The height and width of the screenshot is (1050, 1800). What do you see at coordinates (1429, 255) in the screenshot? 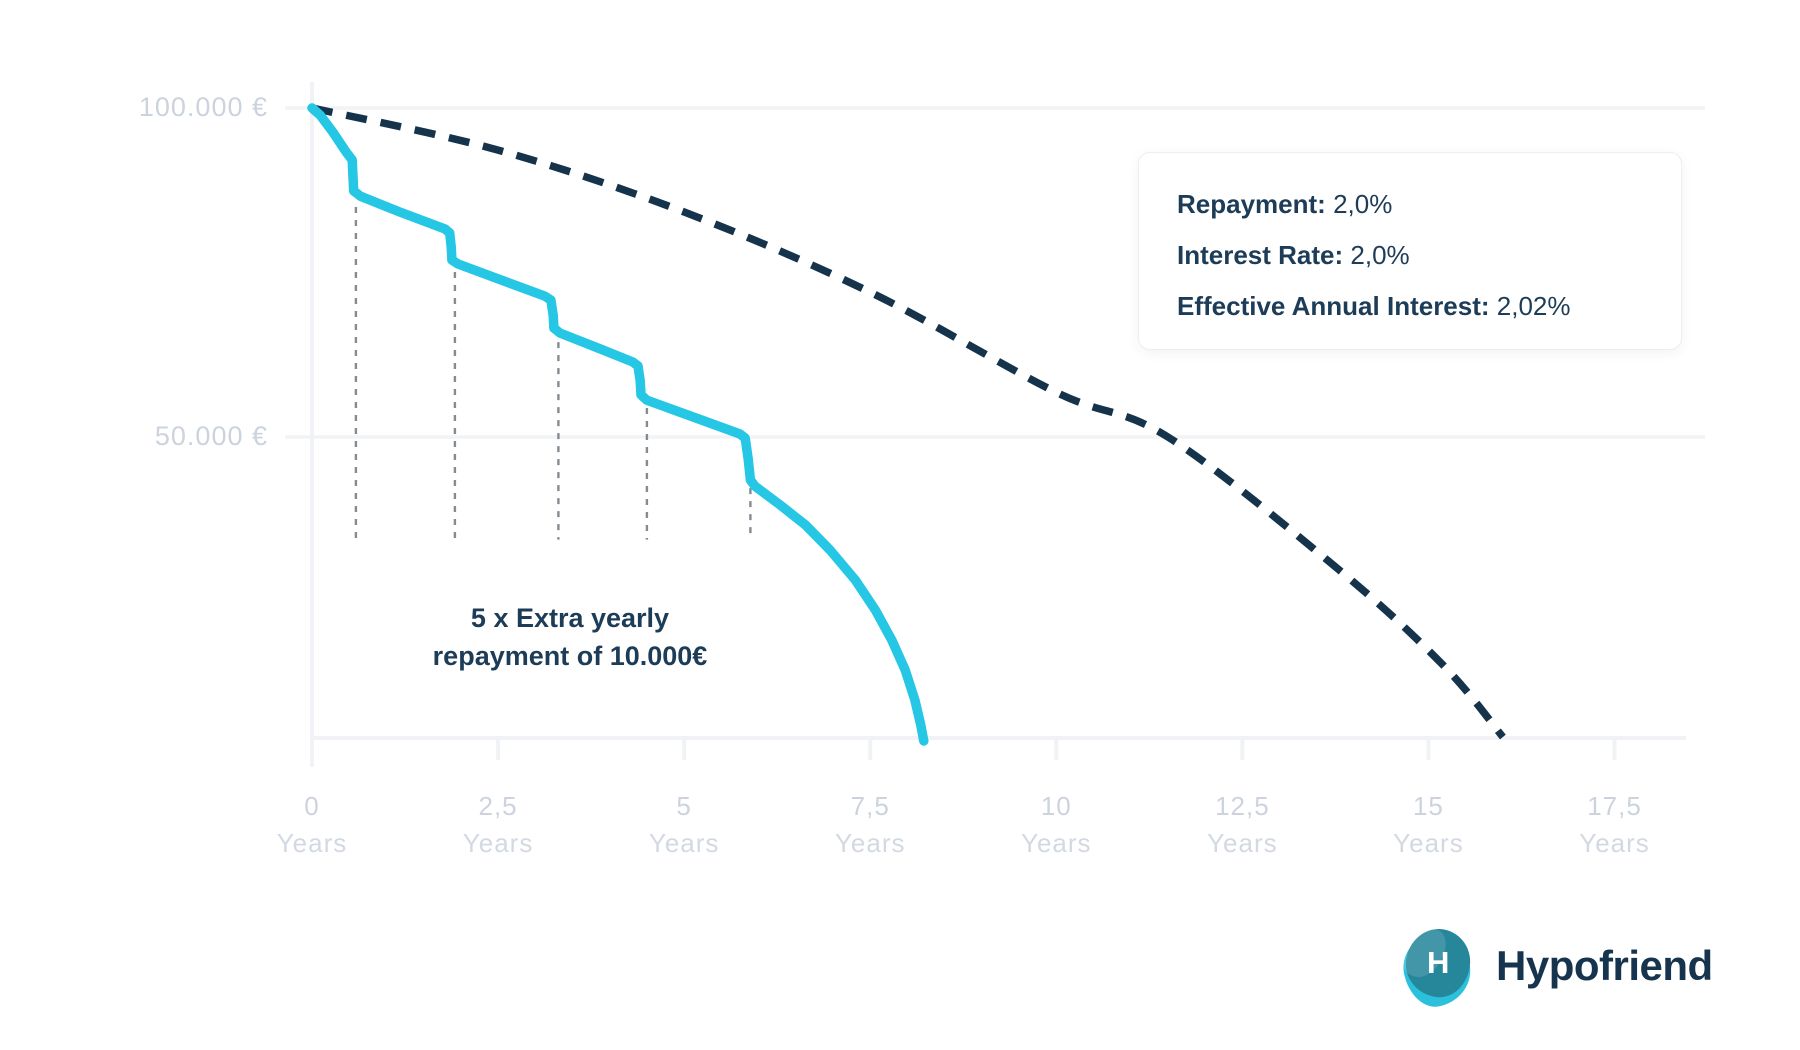
I see `interest-rate-row: Interest Rate: 2,0%` at bounding box center [1429, 255].